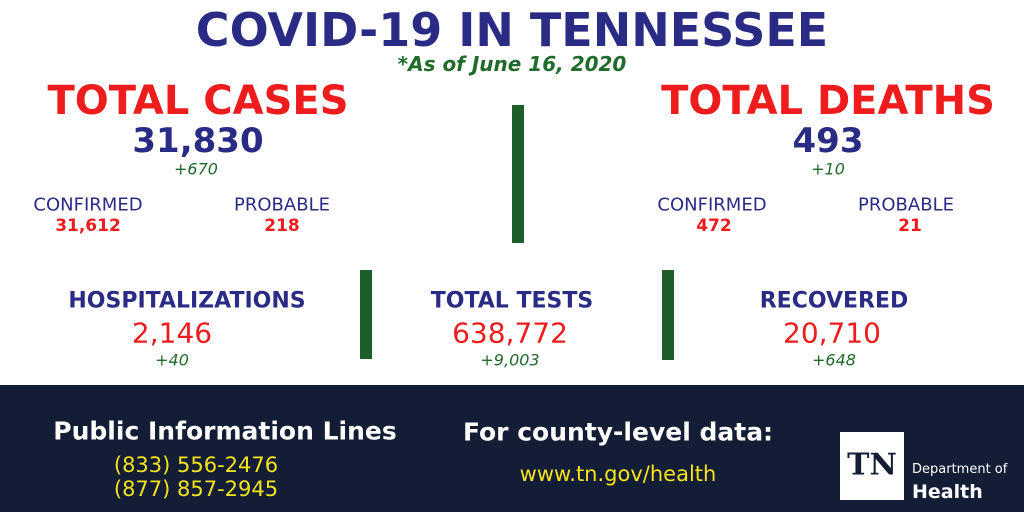  I want to click on phone: (833) 556-2476, so click(196, 465).